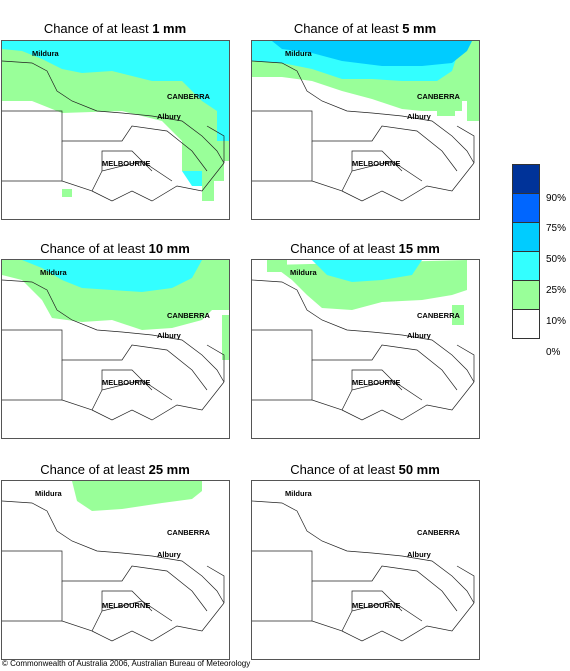  I want to click on boundaries-25mm, so click(113, 571).